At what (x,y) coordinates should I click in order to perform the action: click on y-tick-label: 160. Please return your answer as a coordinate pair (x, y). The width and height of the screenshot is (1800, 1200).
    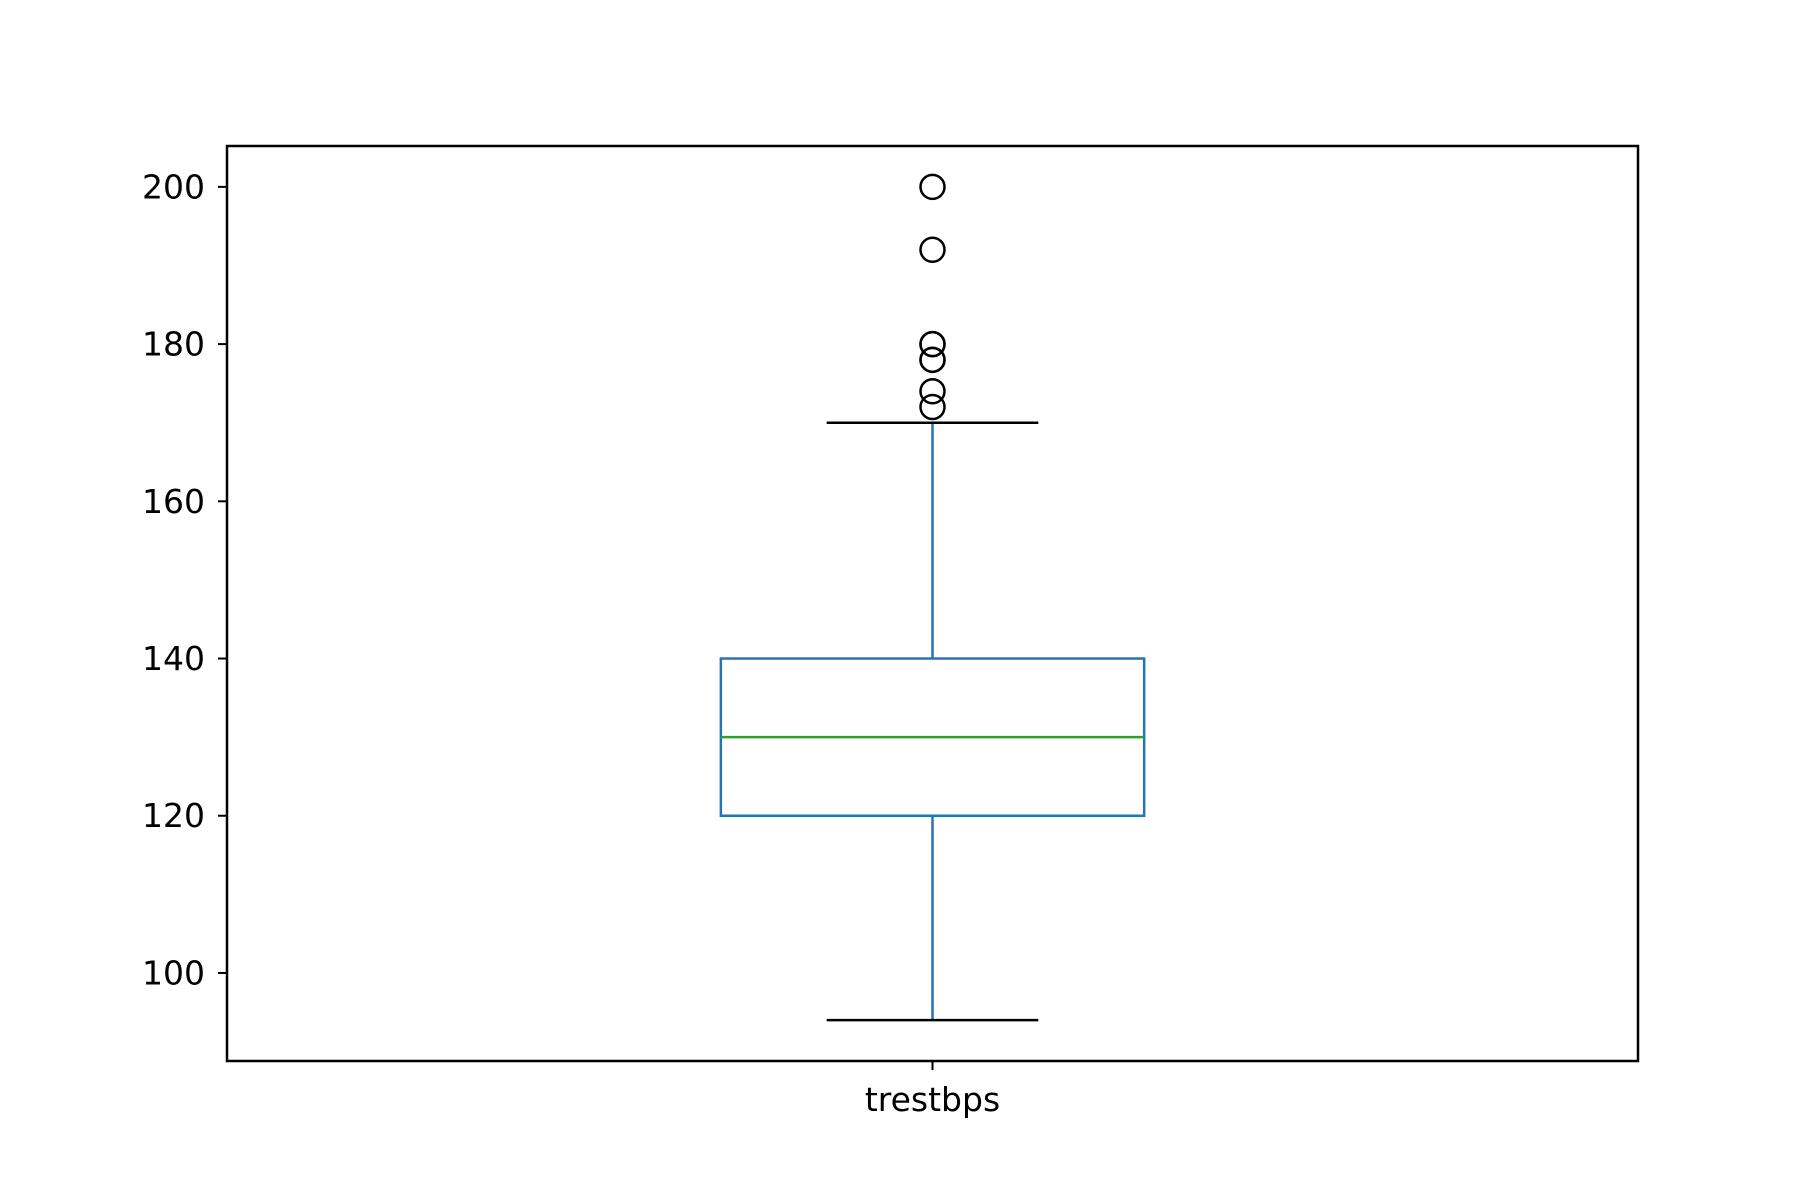
    Looking at the image, I should click on (173, 501).